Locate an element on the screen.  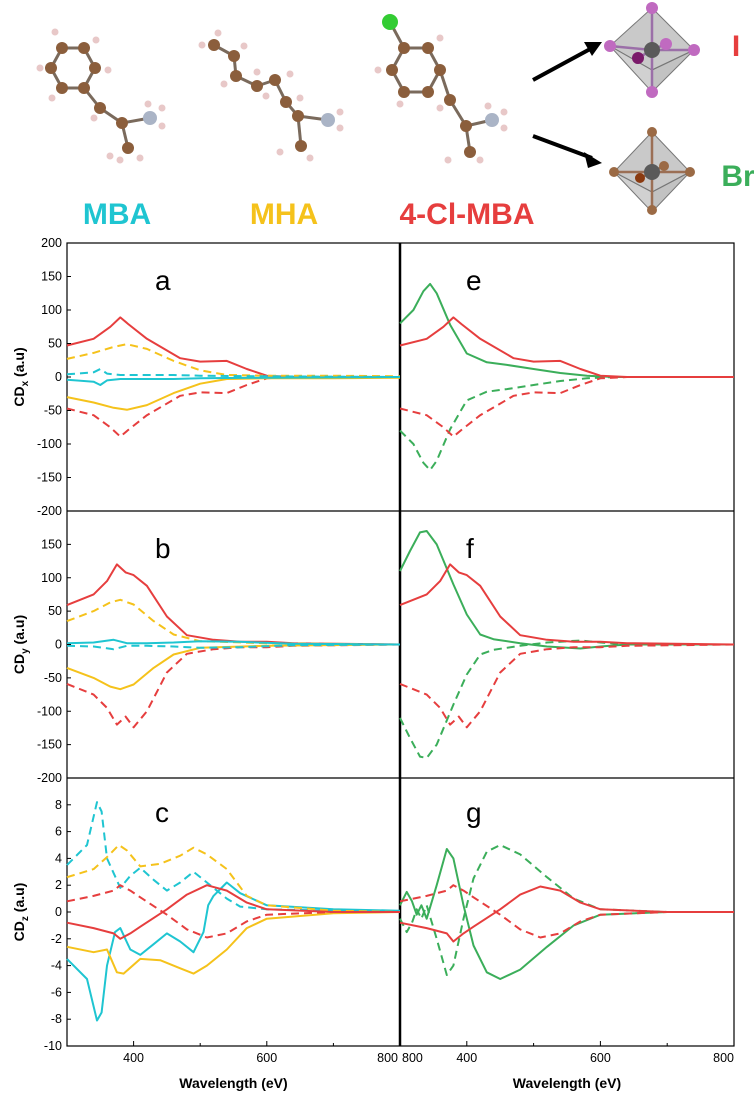
y-tick-label: 6 is located at coordinates (58, 832).